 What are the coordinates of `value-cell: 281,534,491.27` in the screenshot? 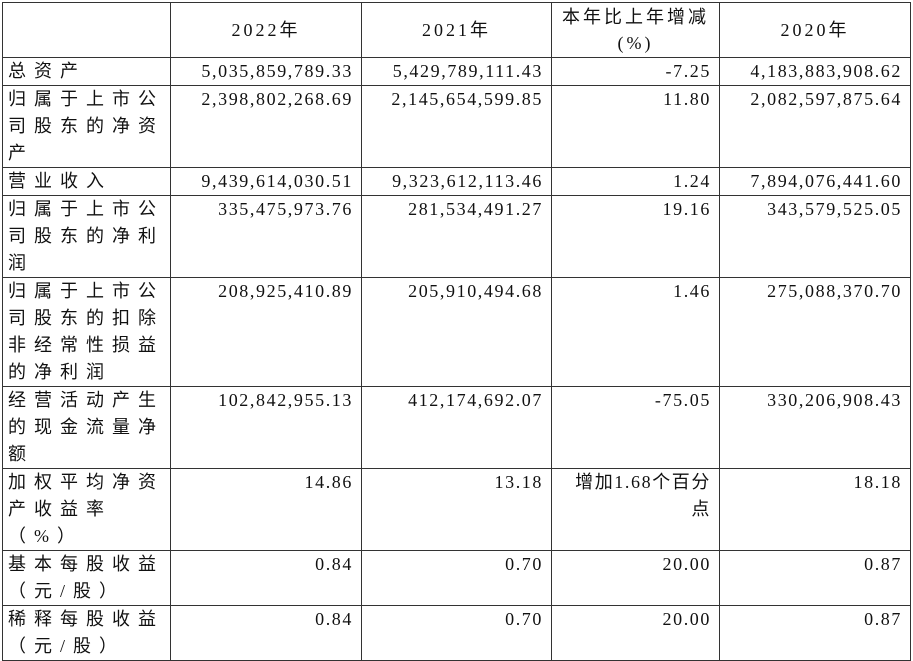 It's located at (456, 236).